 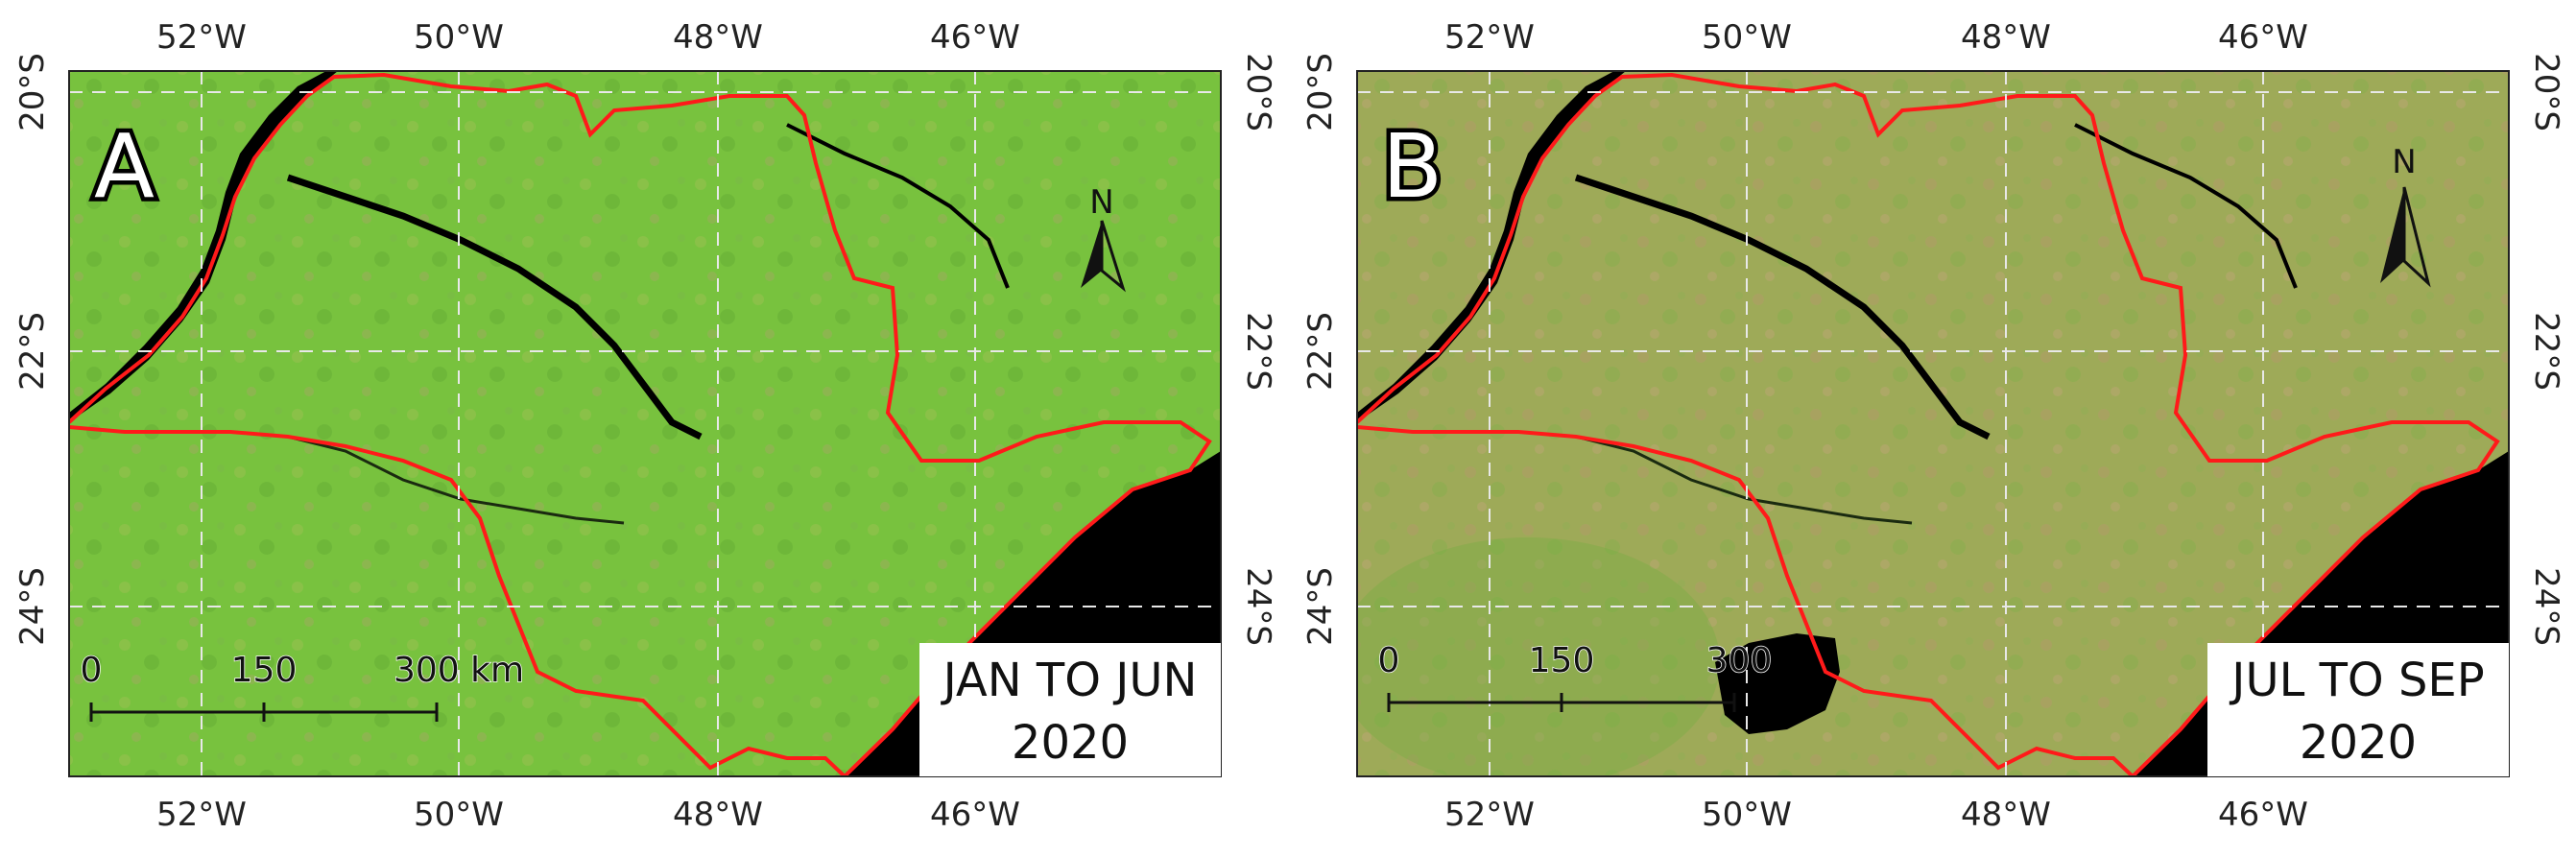 What do you see at coordinates (1747, 38) in the screenshot?
I see `lon-label-top-50w-b: 50°W` at bounding box center [1747, 38].